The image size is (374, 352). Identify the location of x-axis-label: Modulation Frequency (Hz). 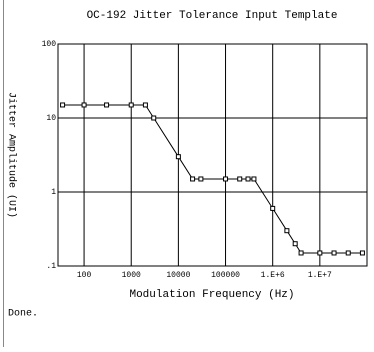
(211, 295).